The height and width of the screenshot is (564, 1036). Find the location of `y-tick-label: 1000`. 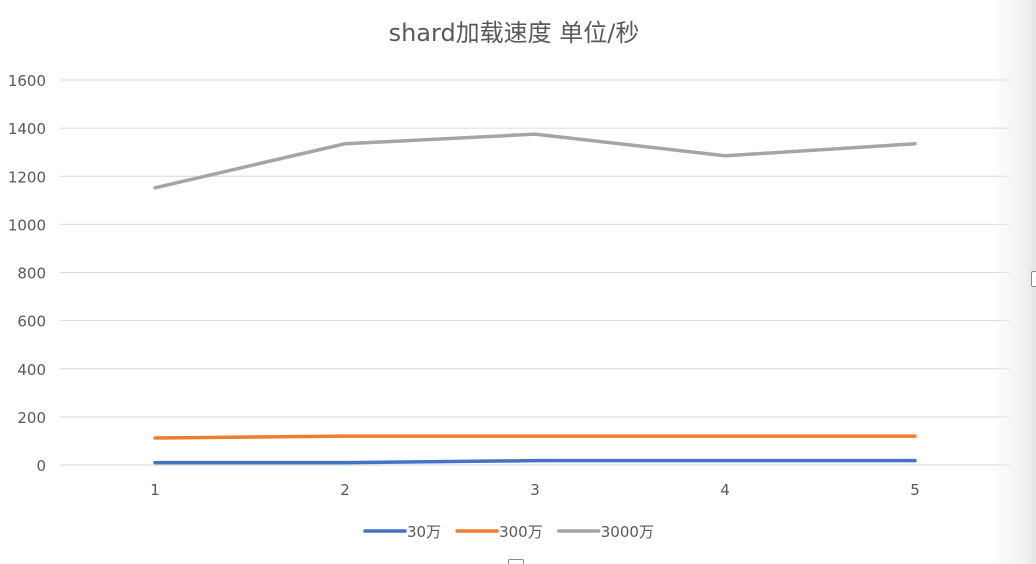

y-tick-label: 1000 is located at coordinates (27, 225).